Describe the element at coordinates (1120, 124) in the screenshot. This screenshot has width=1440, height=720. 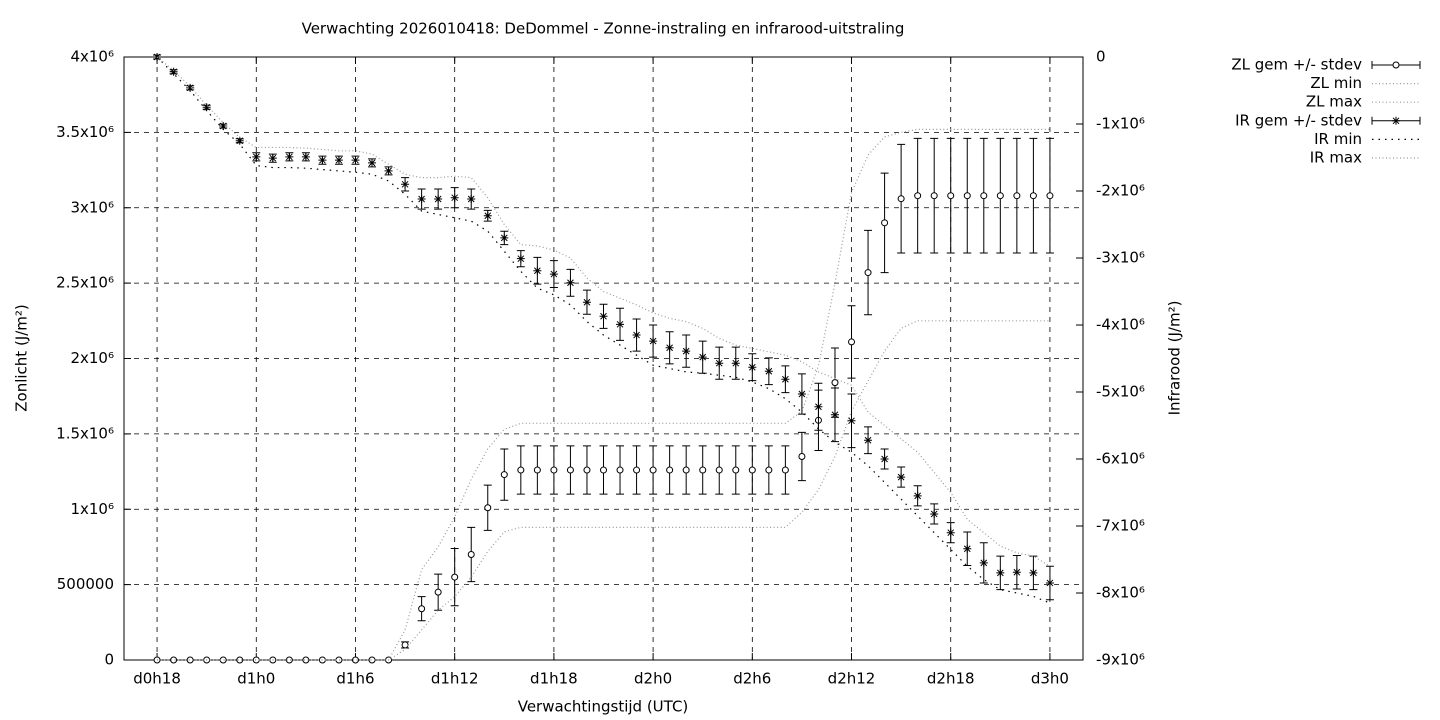
I see `y2-tick-label: -1x10⁶` at that location.